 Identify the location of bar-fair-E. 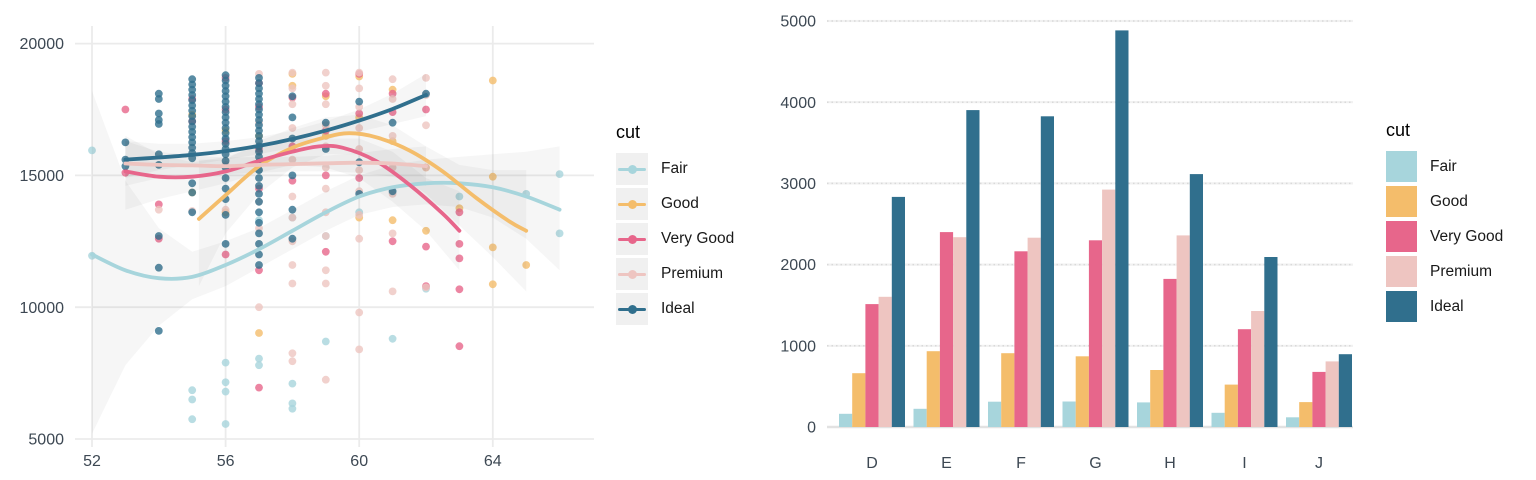
(920, 417).